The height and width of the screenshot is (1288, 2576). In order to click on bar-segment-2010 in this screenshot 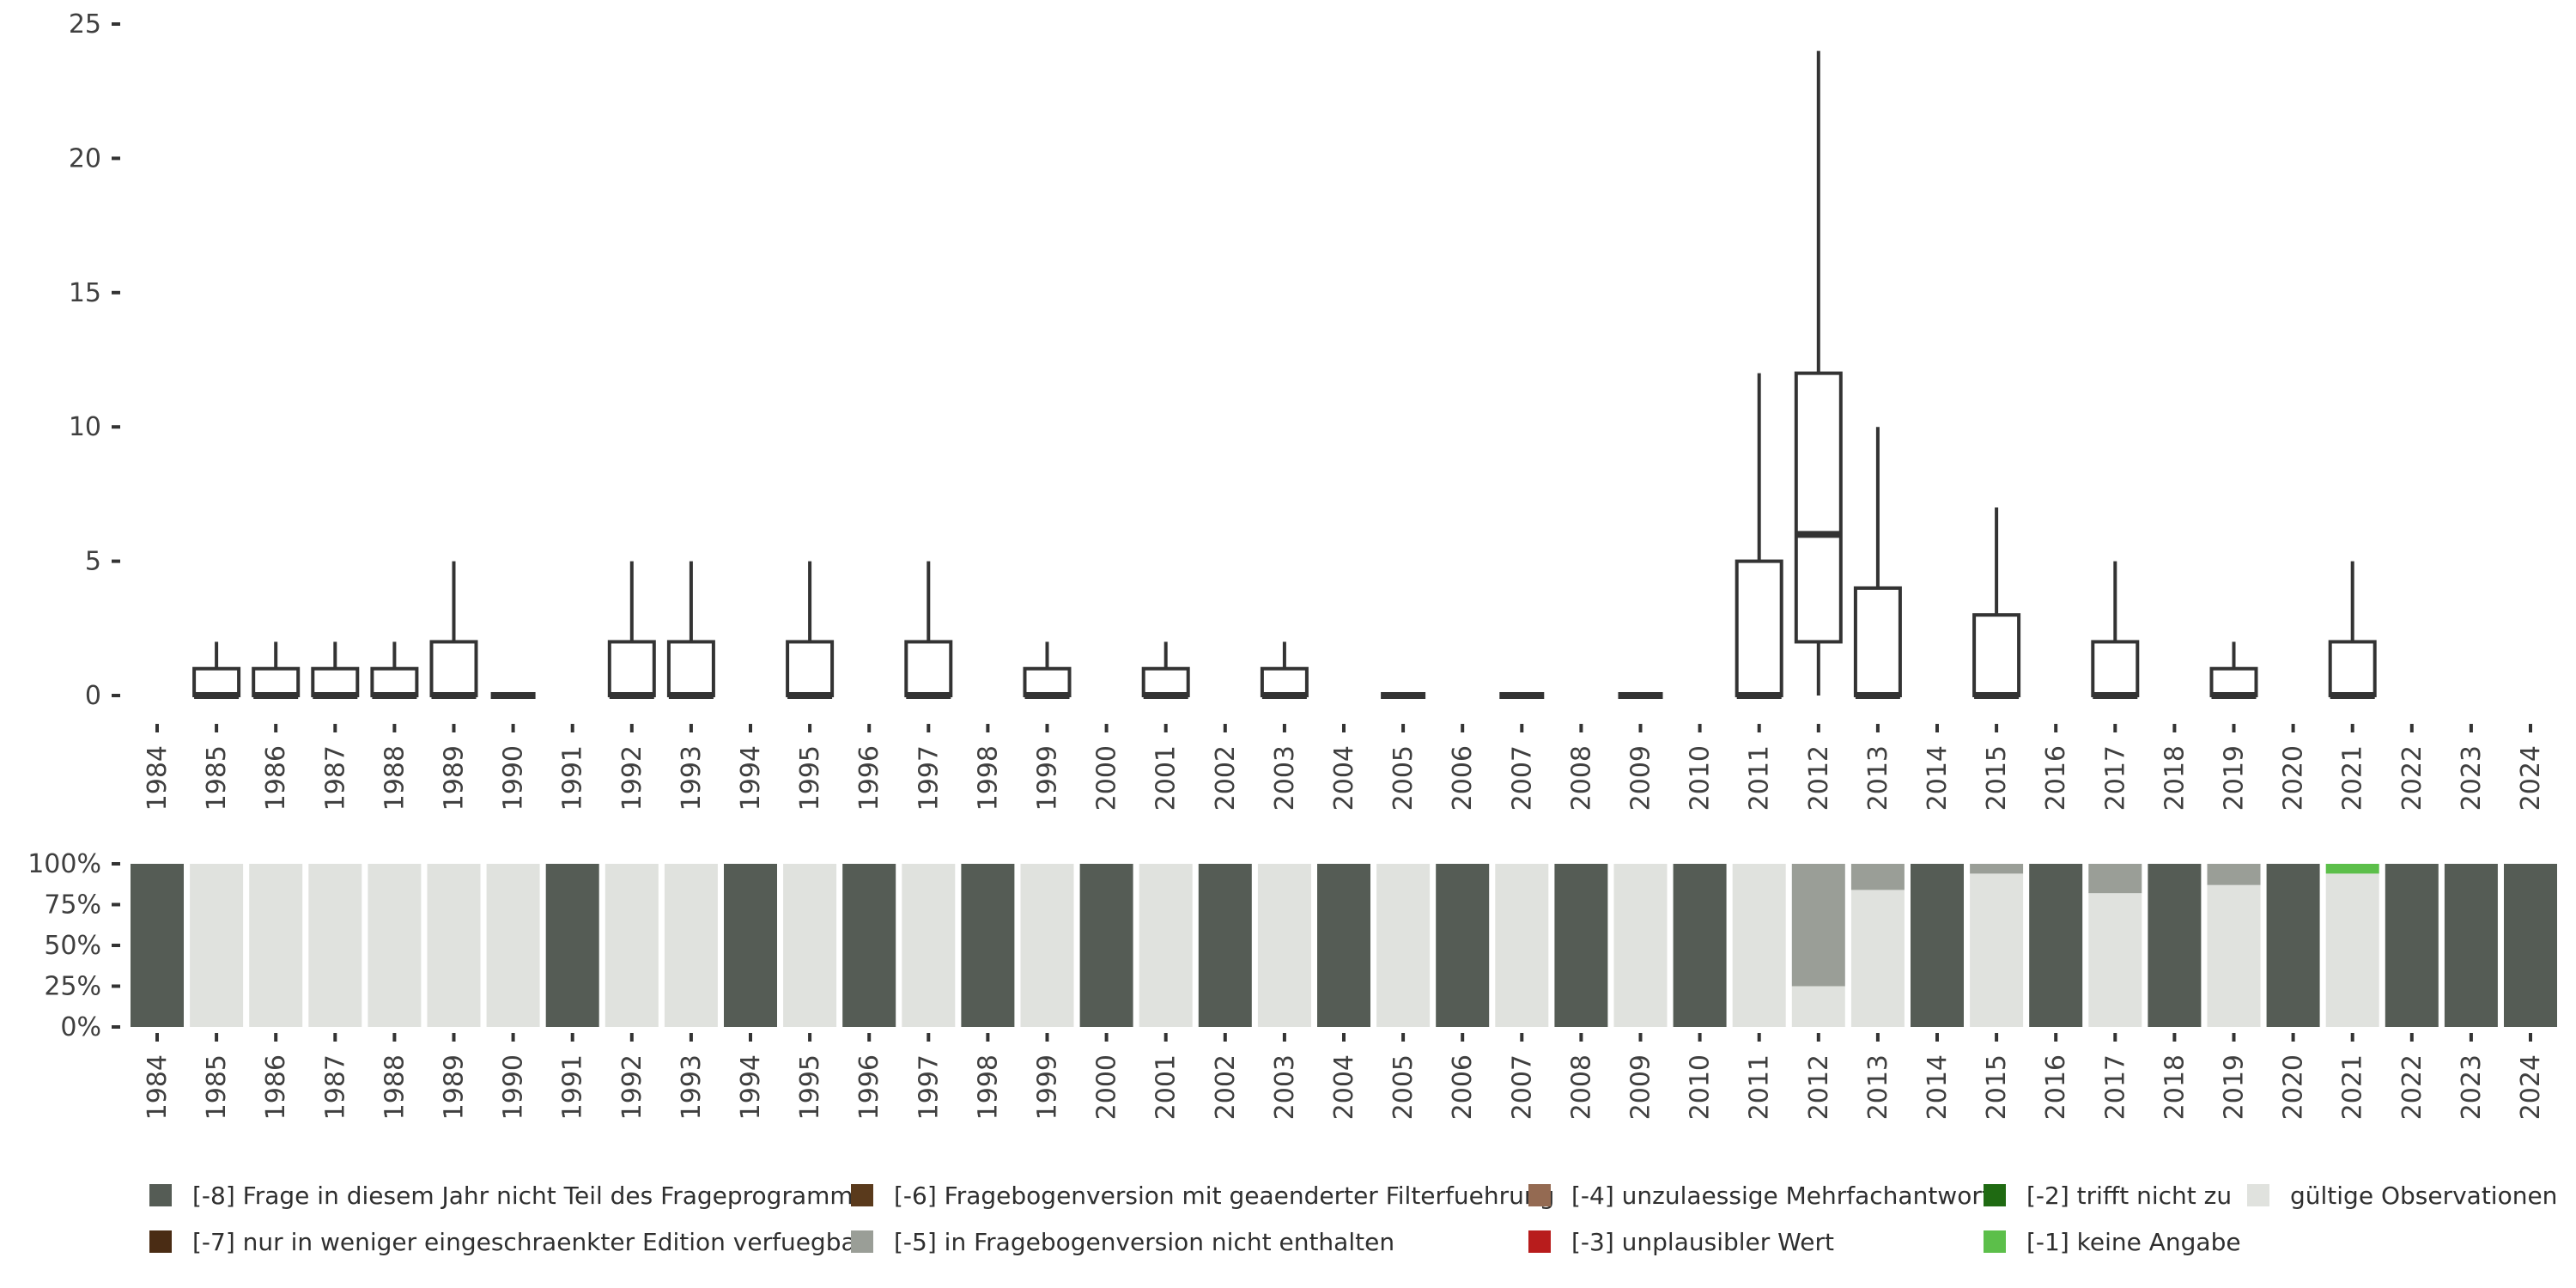, I will do `click(1700, 946)`.